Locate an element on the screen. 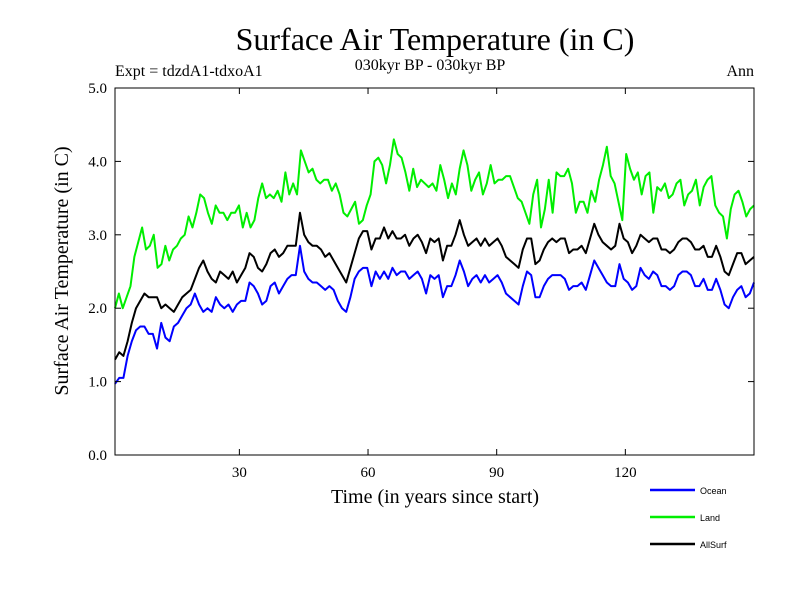 The width and height of the screenshot is (800, 600). x-tick-label: 120 is located at coordinates (625, 473).